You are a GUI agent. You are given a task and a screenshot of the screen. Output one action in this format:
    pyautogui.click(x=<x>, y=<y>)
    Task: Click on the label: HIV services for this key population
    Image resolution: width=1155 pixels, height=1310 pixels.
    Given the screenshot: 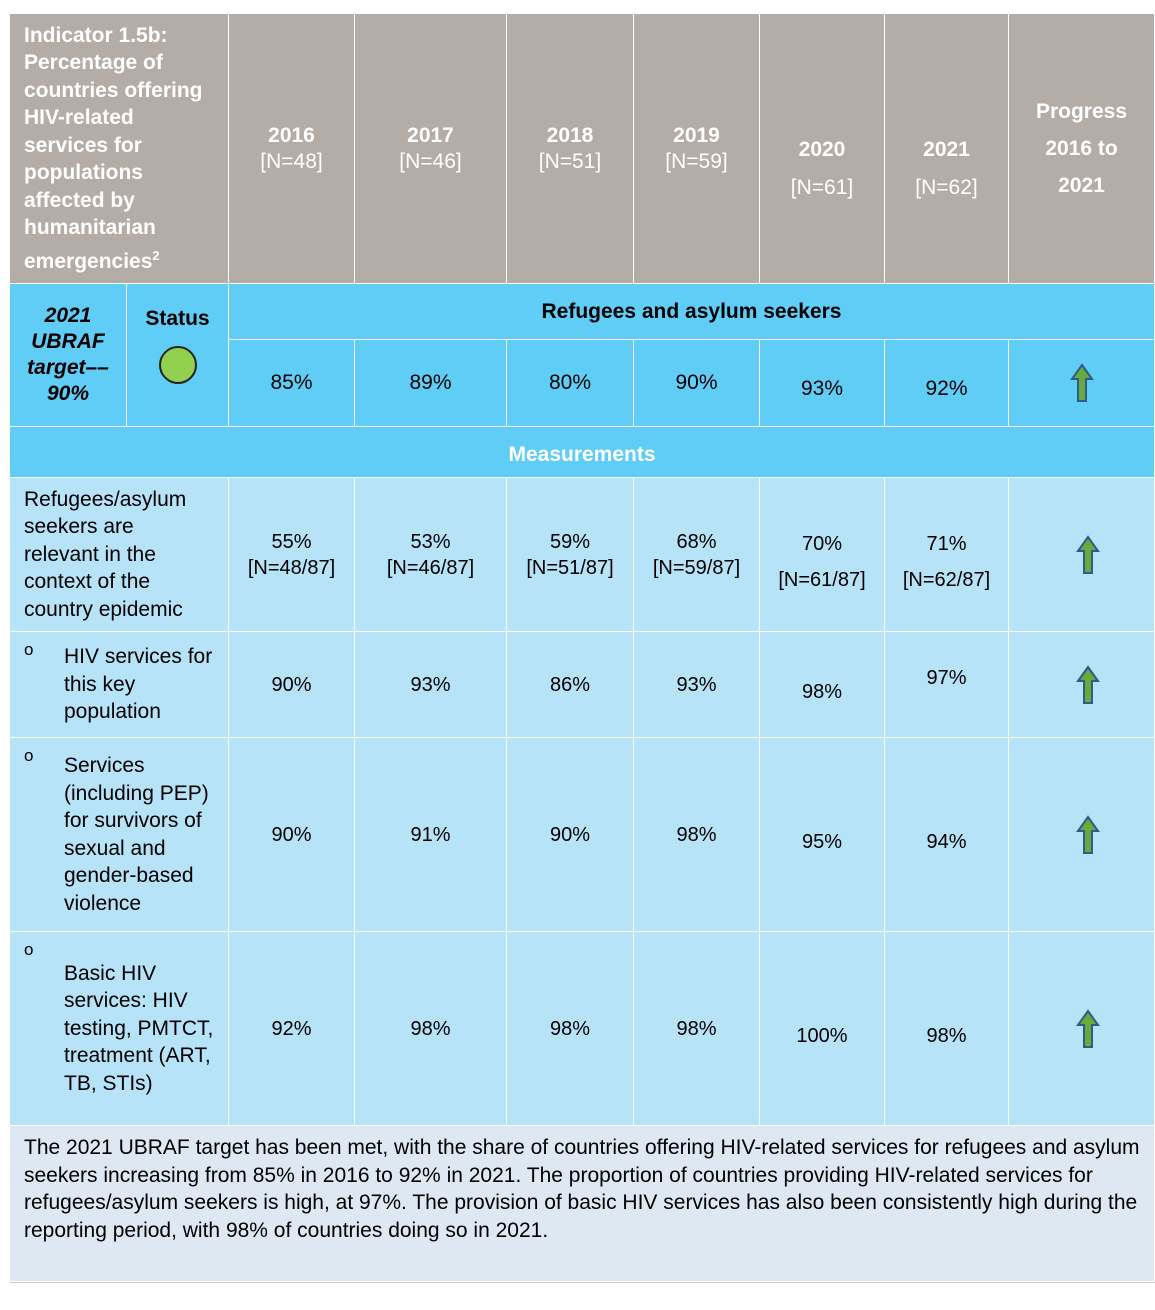 What is the action you would take?
    pyautogui.click(x=138, y=684)
    